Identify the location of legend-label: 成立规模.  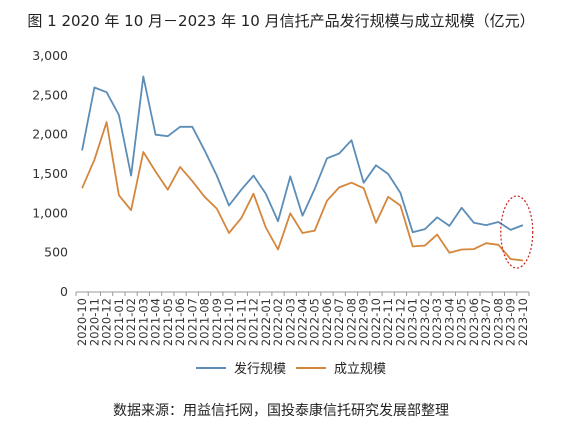
(360, 369).